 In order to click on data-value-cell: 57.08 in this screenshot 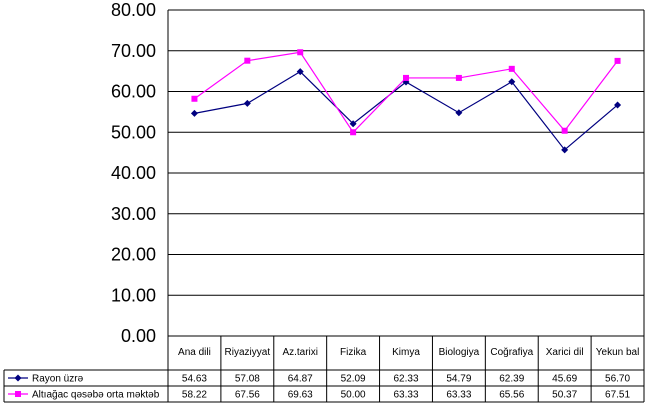, I will do `click(247, 379)`.